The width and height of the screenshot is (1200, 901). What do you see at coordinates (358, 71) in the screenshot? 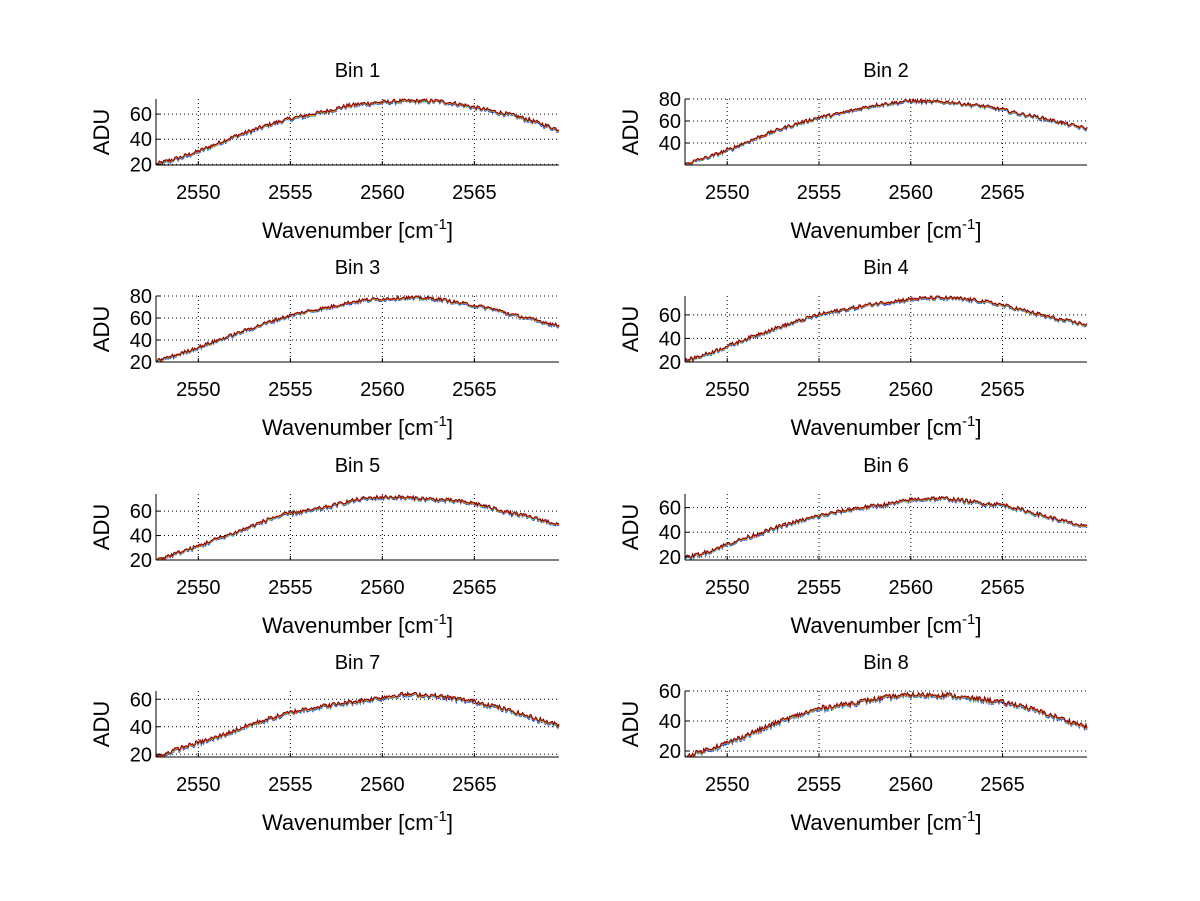
I see `subplot-title: Bin 1` at bounding box center [358, 71].